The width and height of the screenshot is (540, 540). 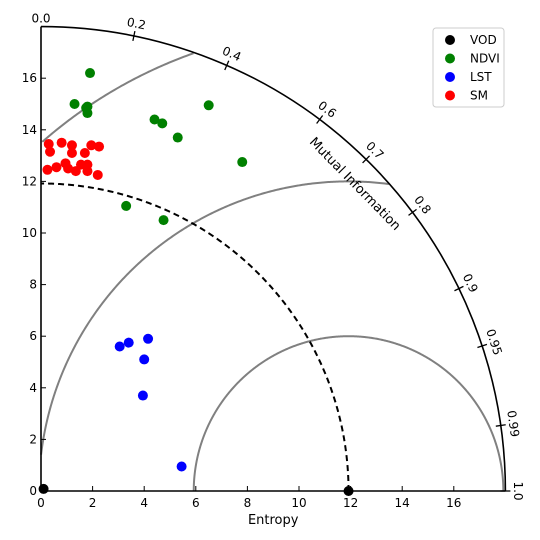 What do you see at coordinates (298, 503) in the screenshot?
I see `x-tick-label: 10` at bounding box center [298, 503].